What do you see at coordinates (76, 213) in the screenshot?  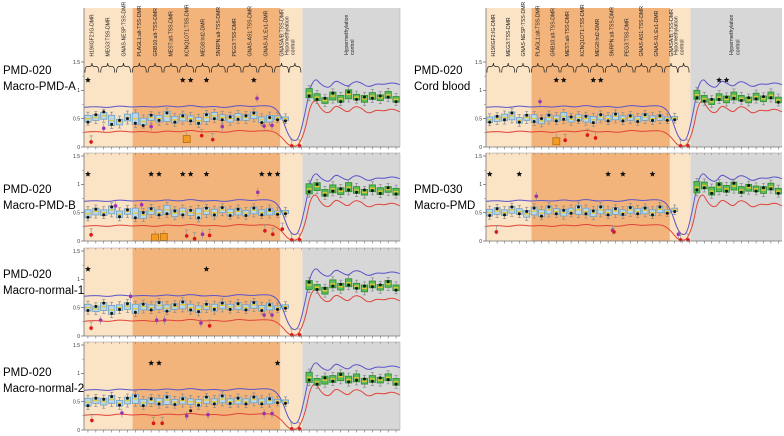 I see `y-tick-label: 0.5` at bounding box center [76, 213].